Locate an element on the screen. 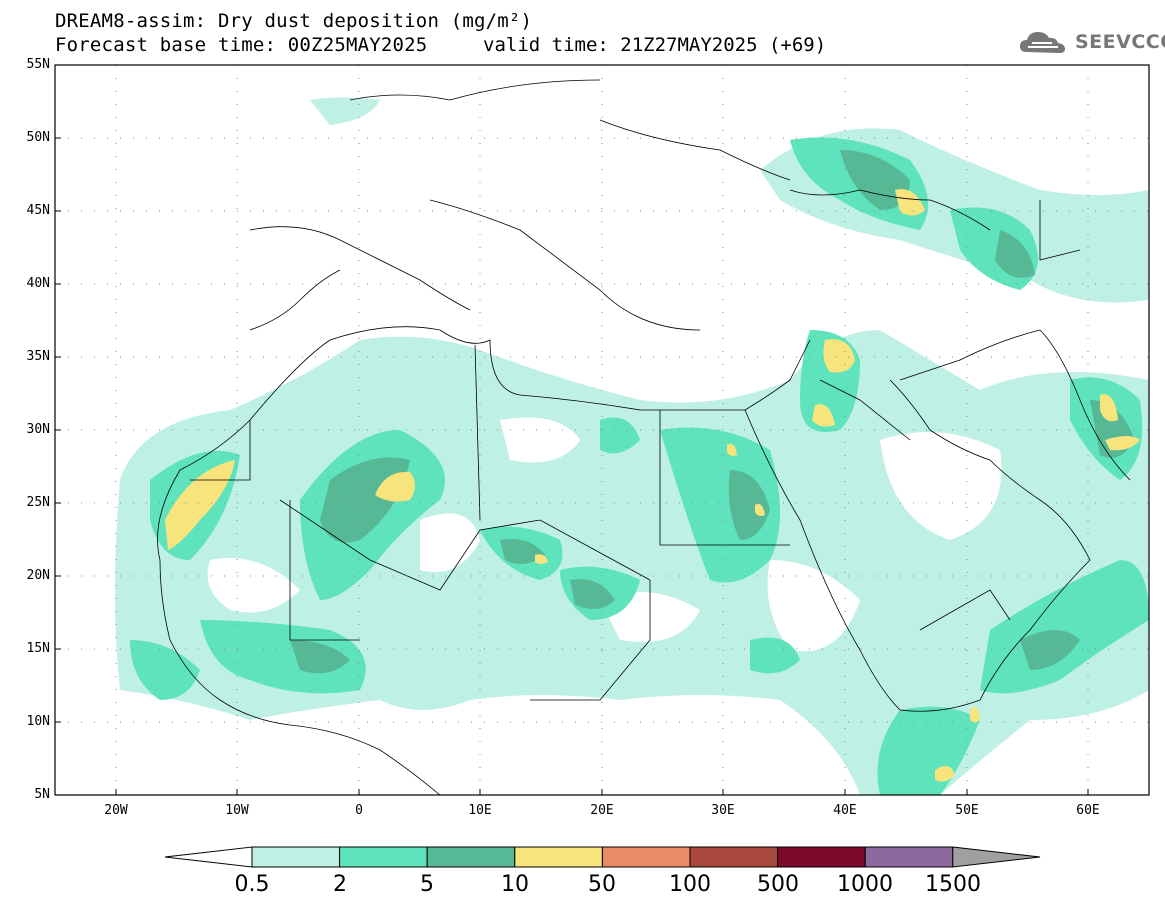 This screenshot has height=907, width=1165. lat-label: 10N is located at coordinates (38, 721).